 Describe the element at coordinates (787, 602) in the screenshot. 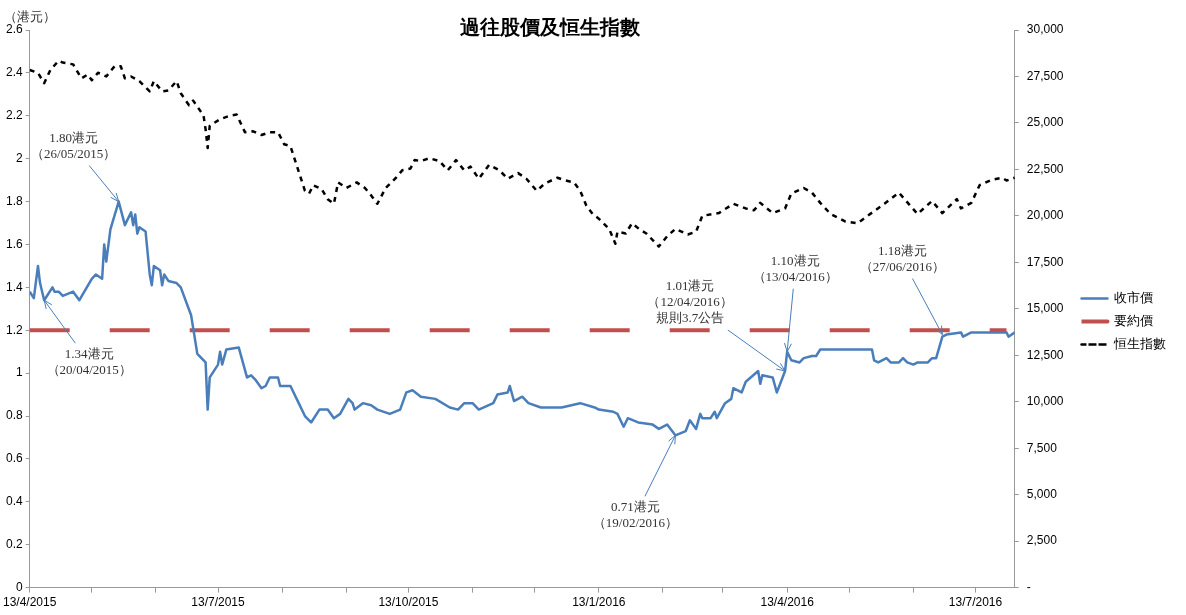

I see `x-tick-label: 13/4/2016` at that location.